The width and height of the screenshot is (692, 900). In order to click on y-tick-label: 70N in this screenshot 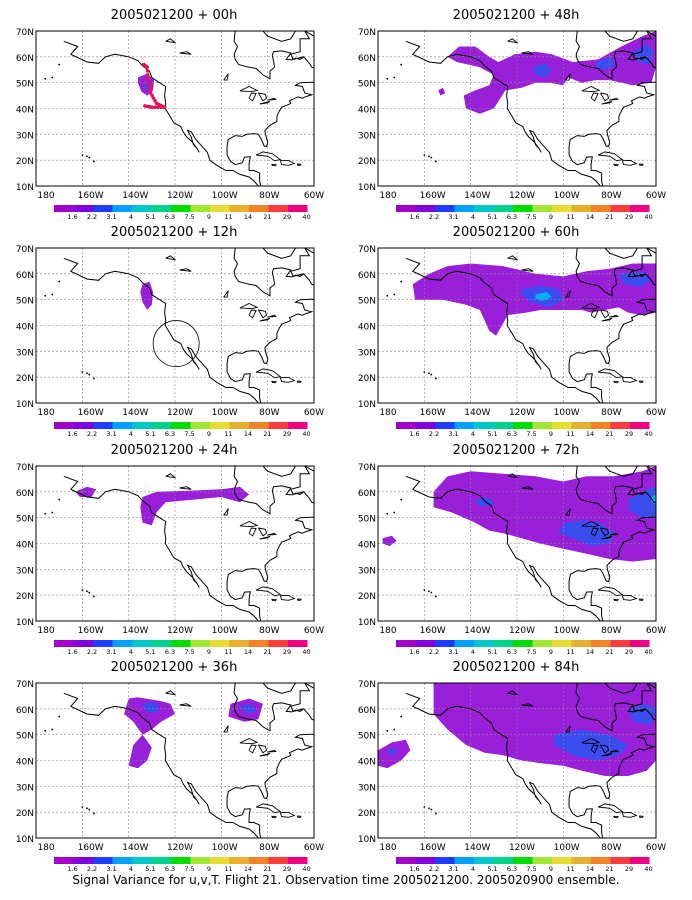, I will do `click(25, 685)`.